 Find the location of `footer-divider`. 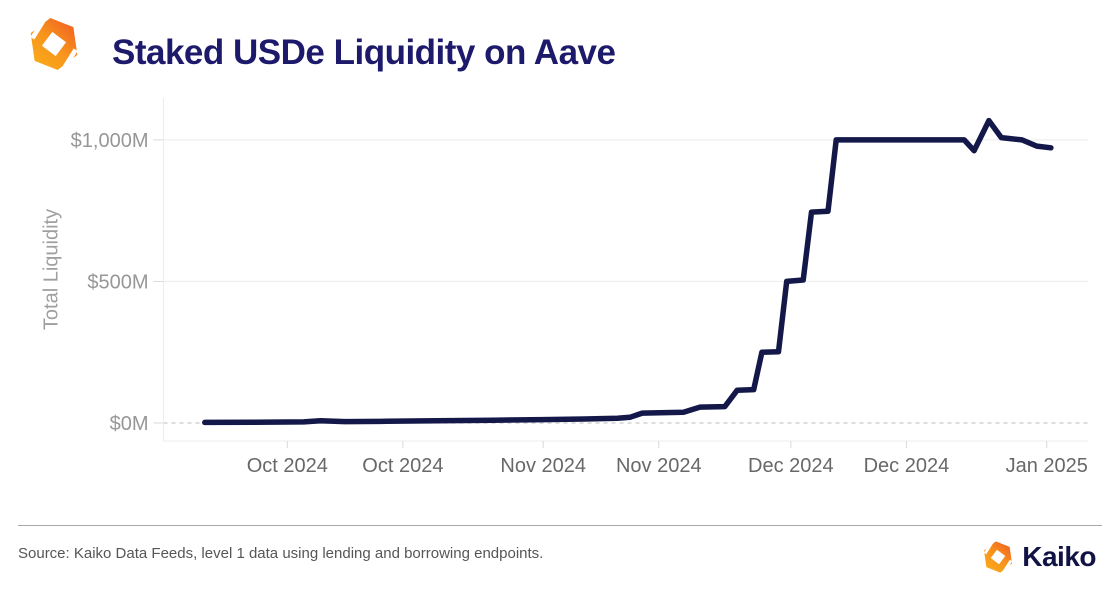

footer-divider is located at coordinates (560, 525).